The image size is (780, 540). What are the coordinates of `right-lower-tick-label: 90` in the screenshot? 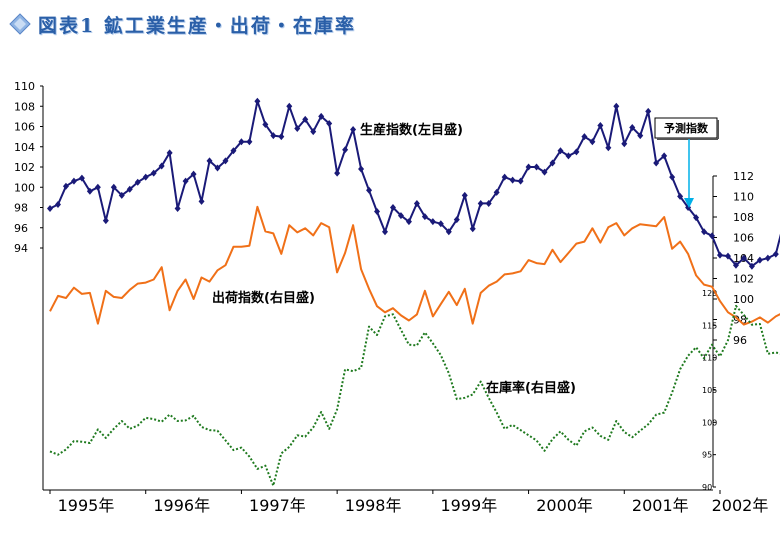 It's located at (707, 487).